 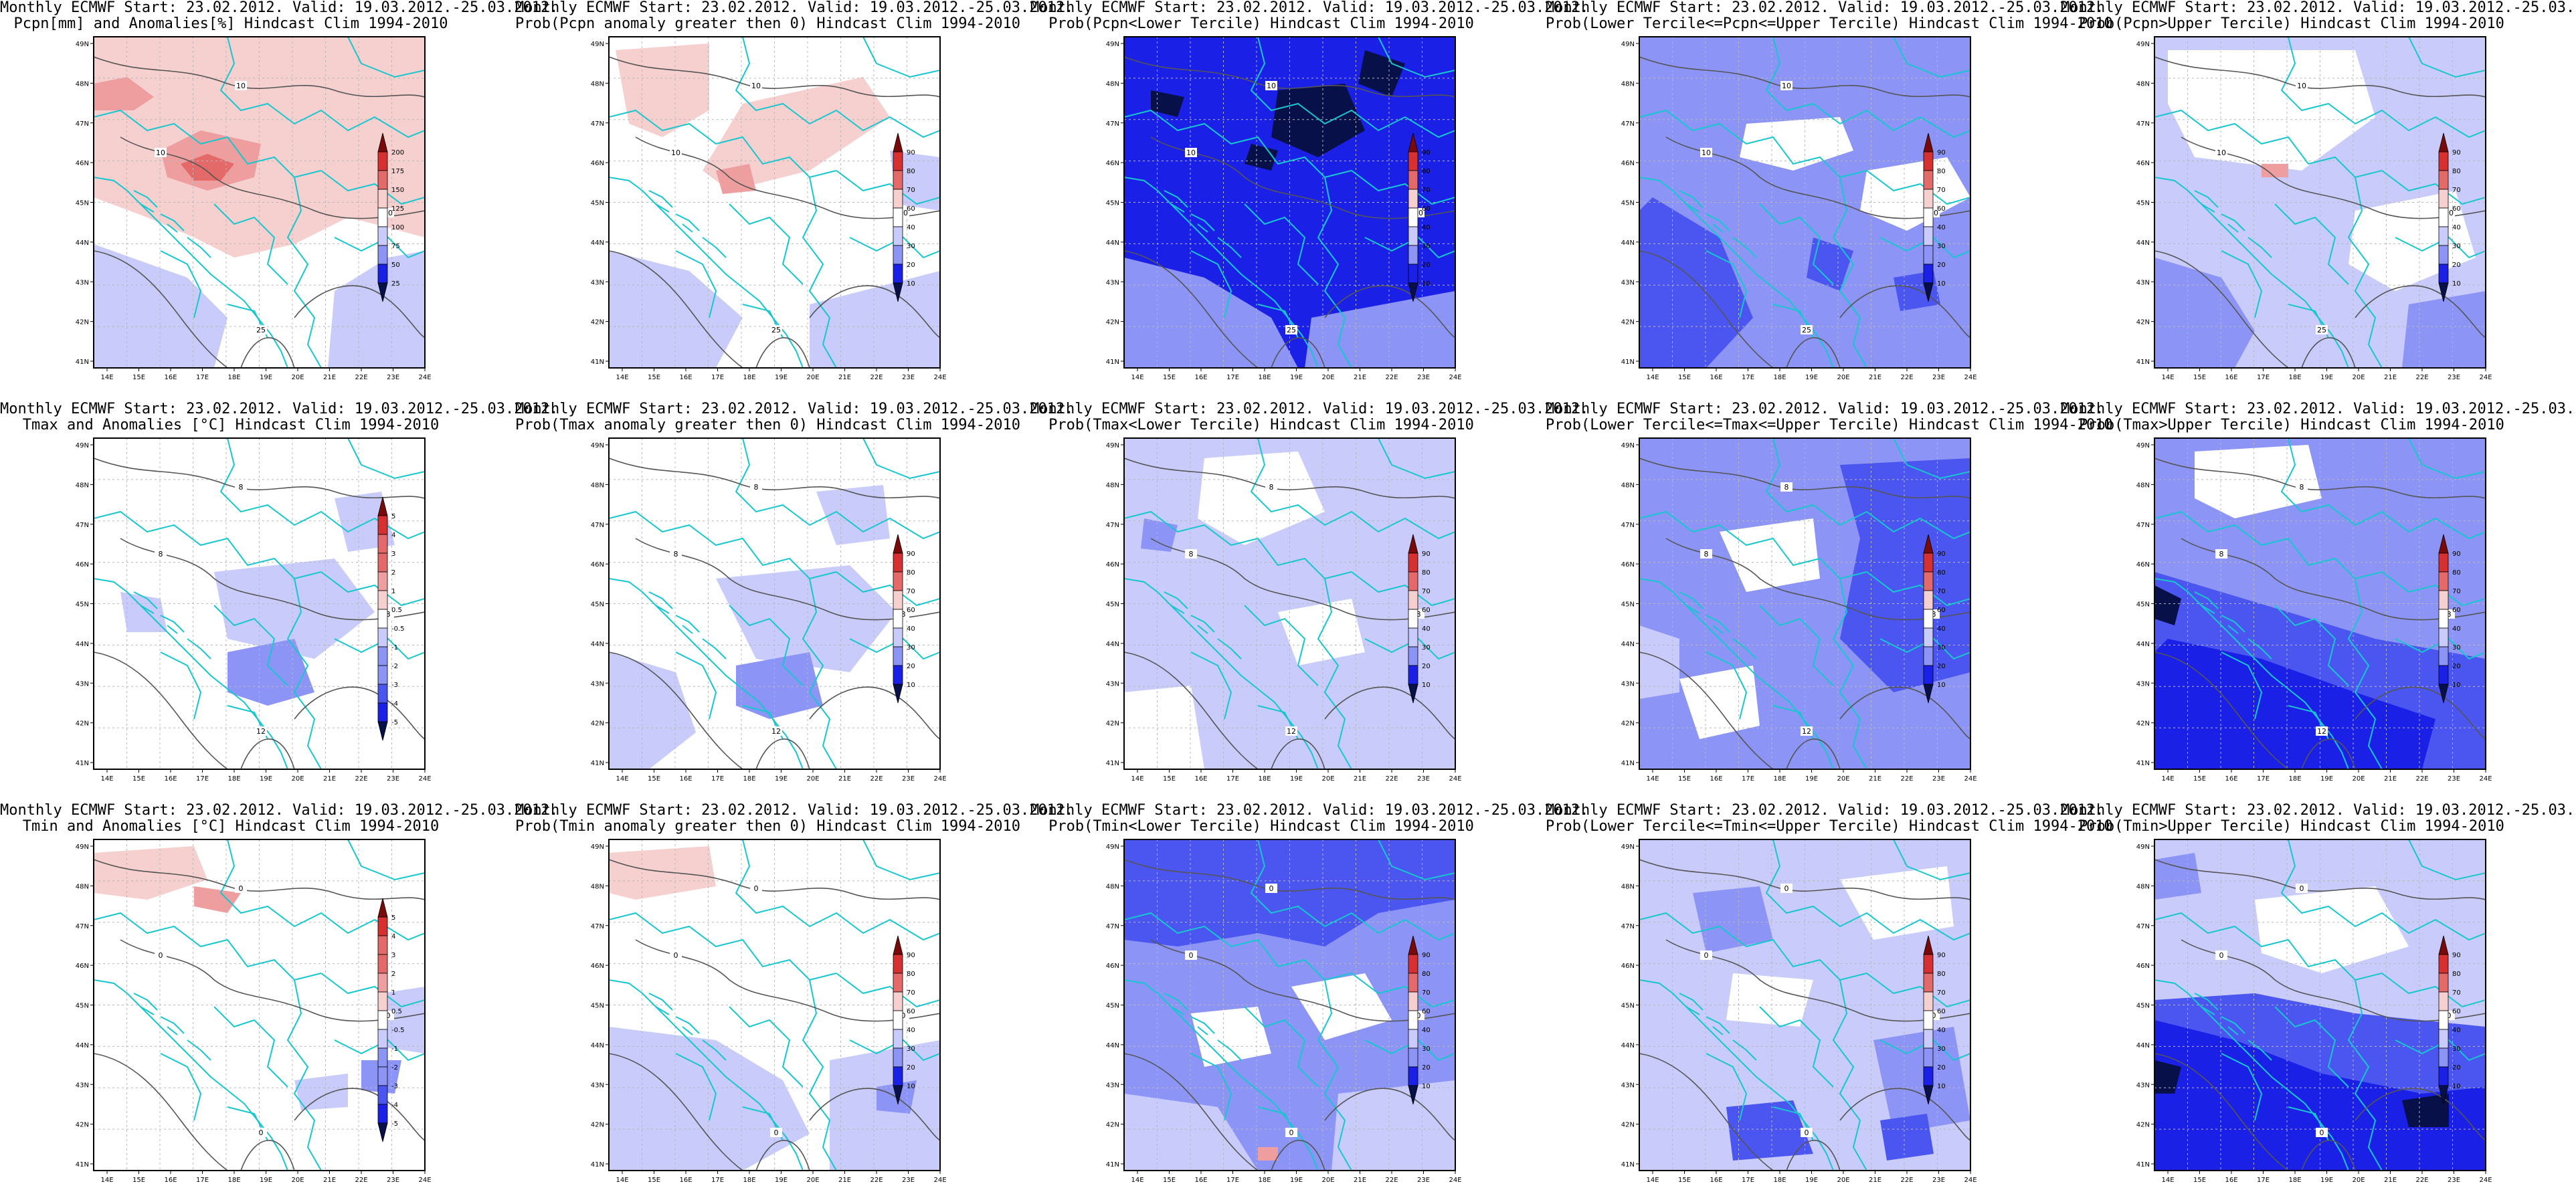 What do you see at coordinates (393, 573) in the screenshot?
I see `colorbar-label: 2` at bounding box center [393, 573].